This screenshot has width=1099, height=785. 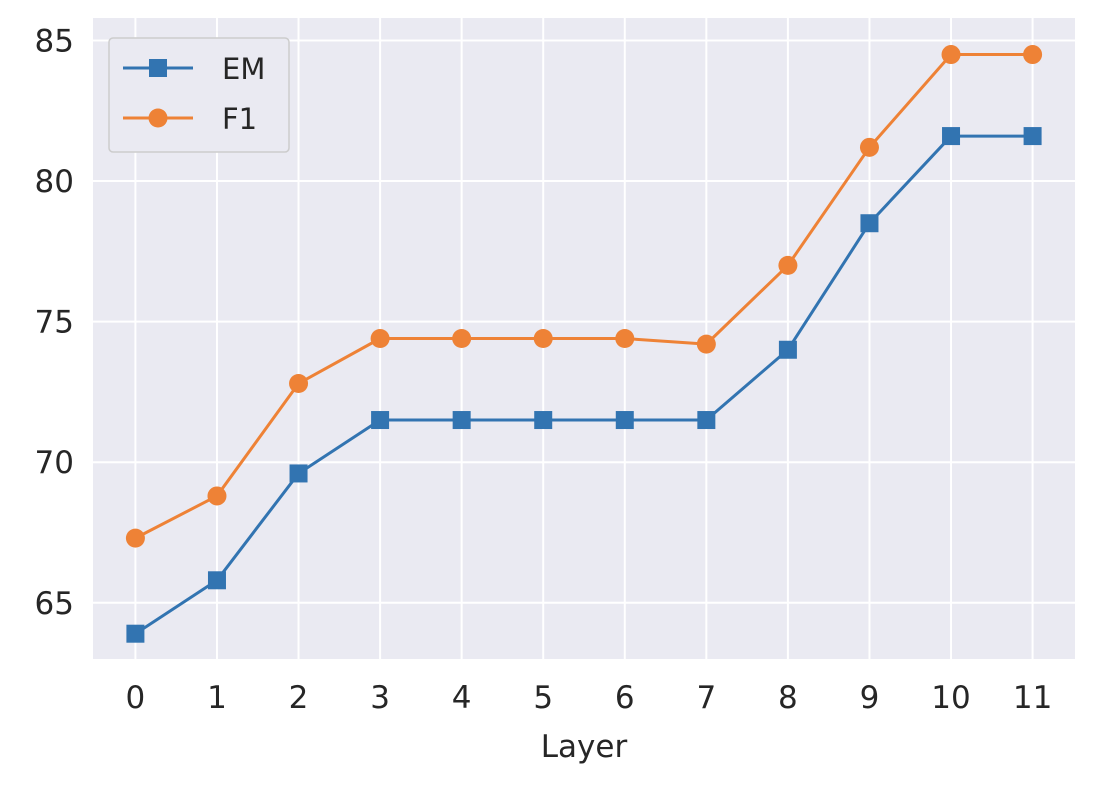 I want to click on x-tick-label: 0, so click(x=136, y=698).